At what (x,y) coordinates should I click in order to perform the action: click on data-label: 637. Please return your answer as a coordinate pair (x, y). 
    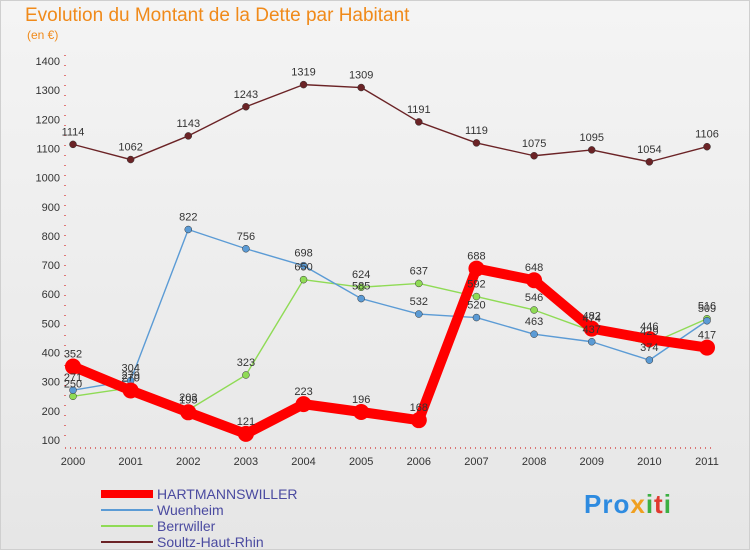
    Looking at the image, I should click on (419, 271).